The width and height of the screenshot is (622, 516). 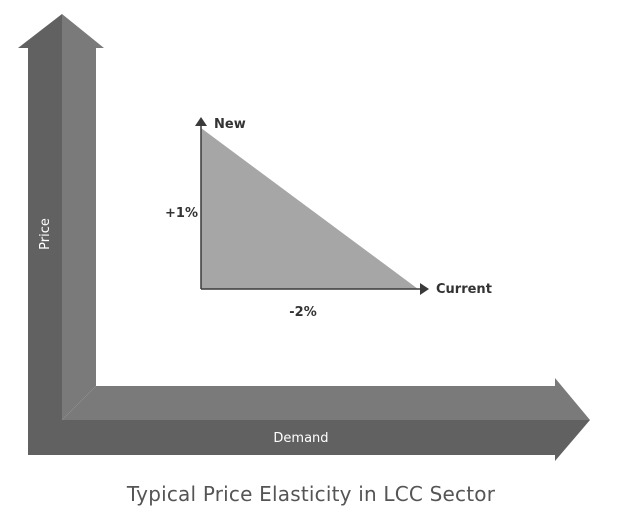 I want to click on price-axis-arrow-light, so click(x=83, y=31).